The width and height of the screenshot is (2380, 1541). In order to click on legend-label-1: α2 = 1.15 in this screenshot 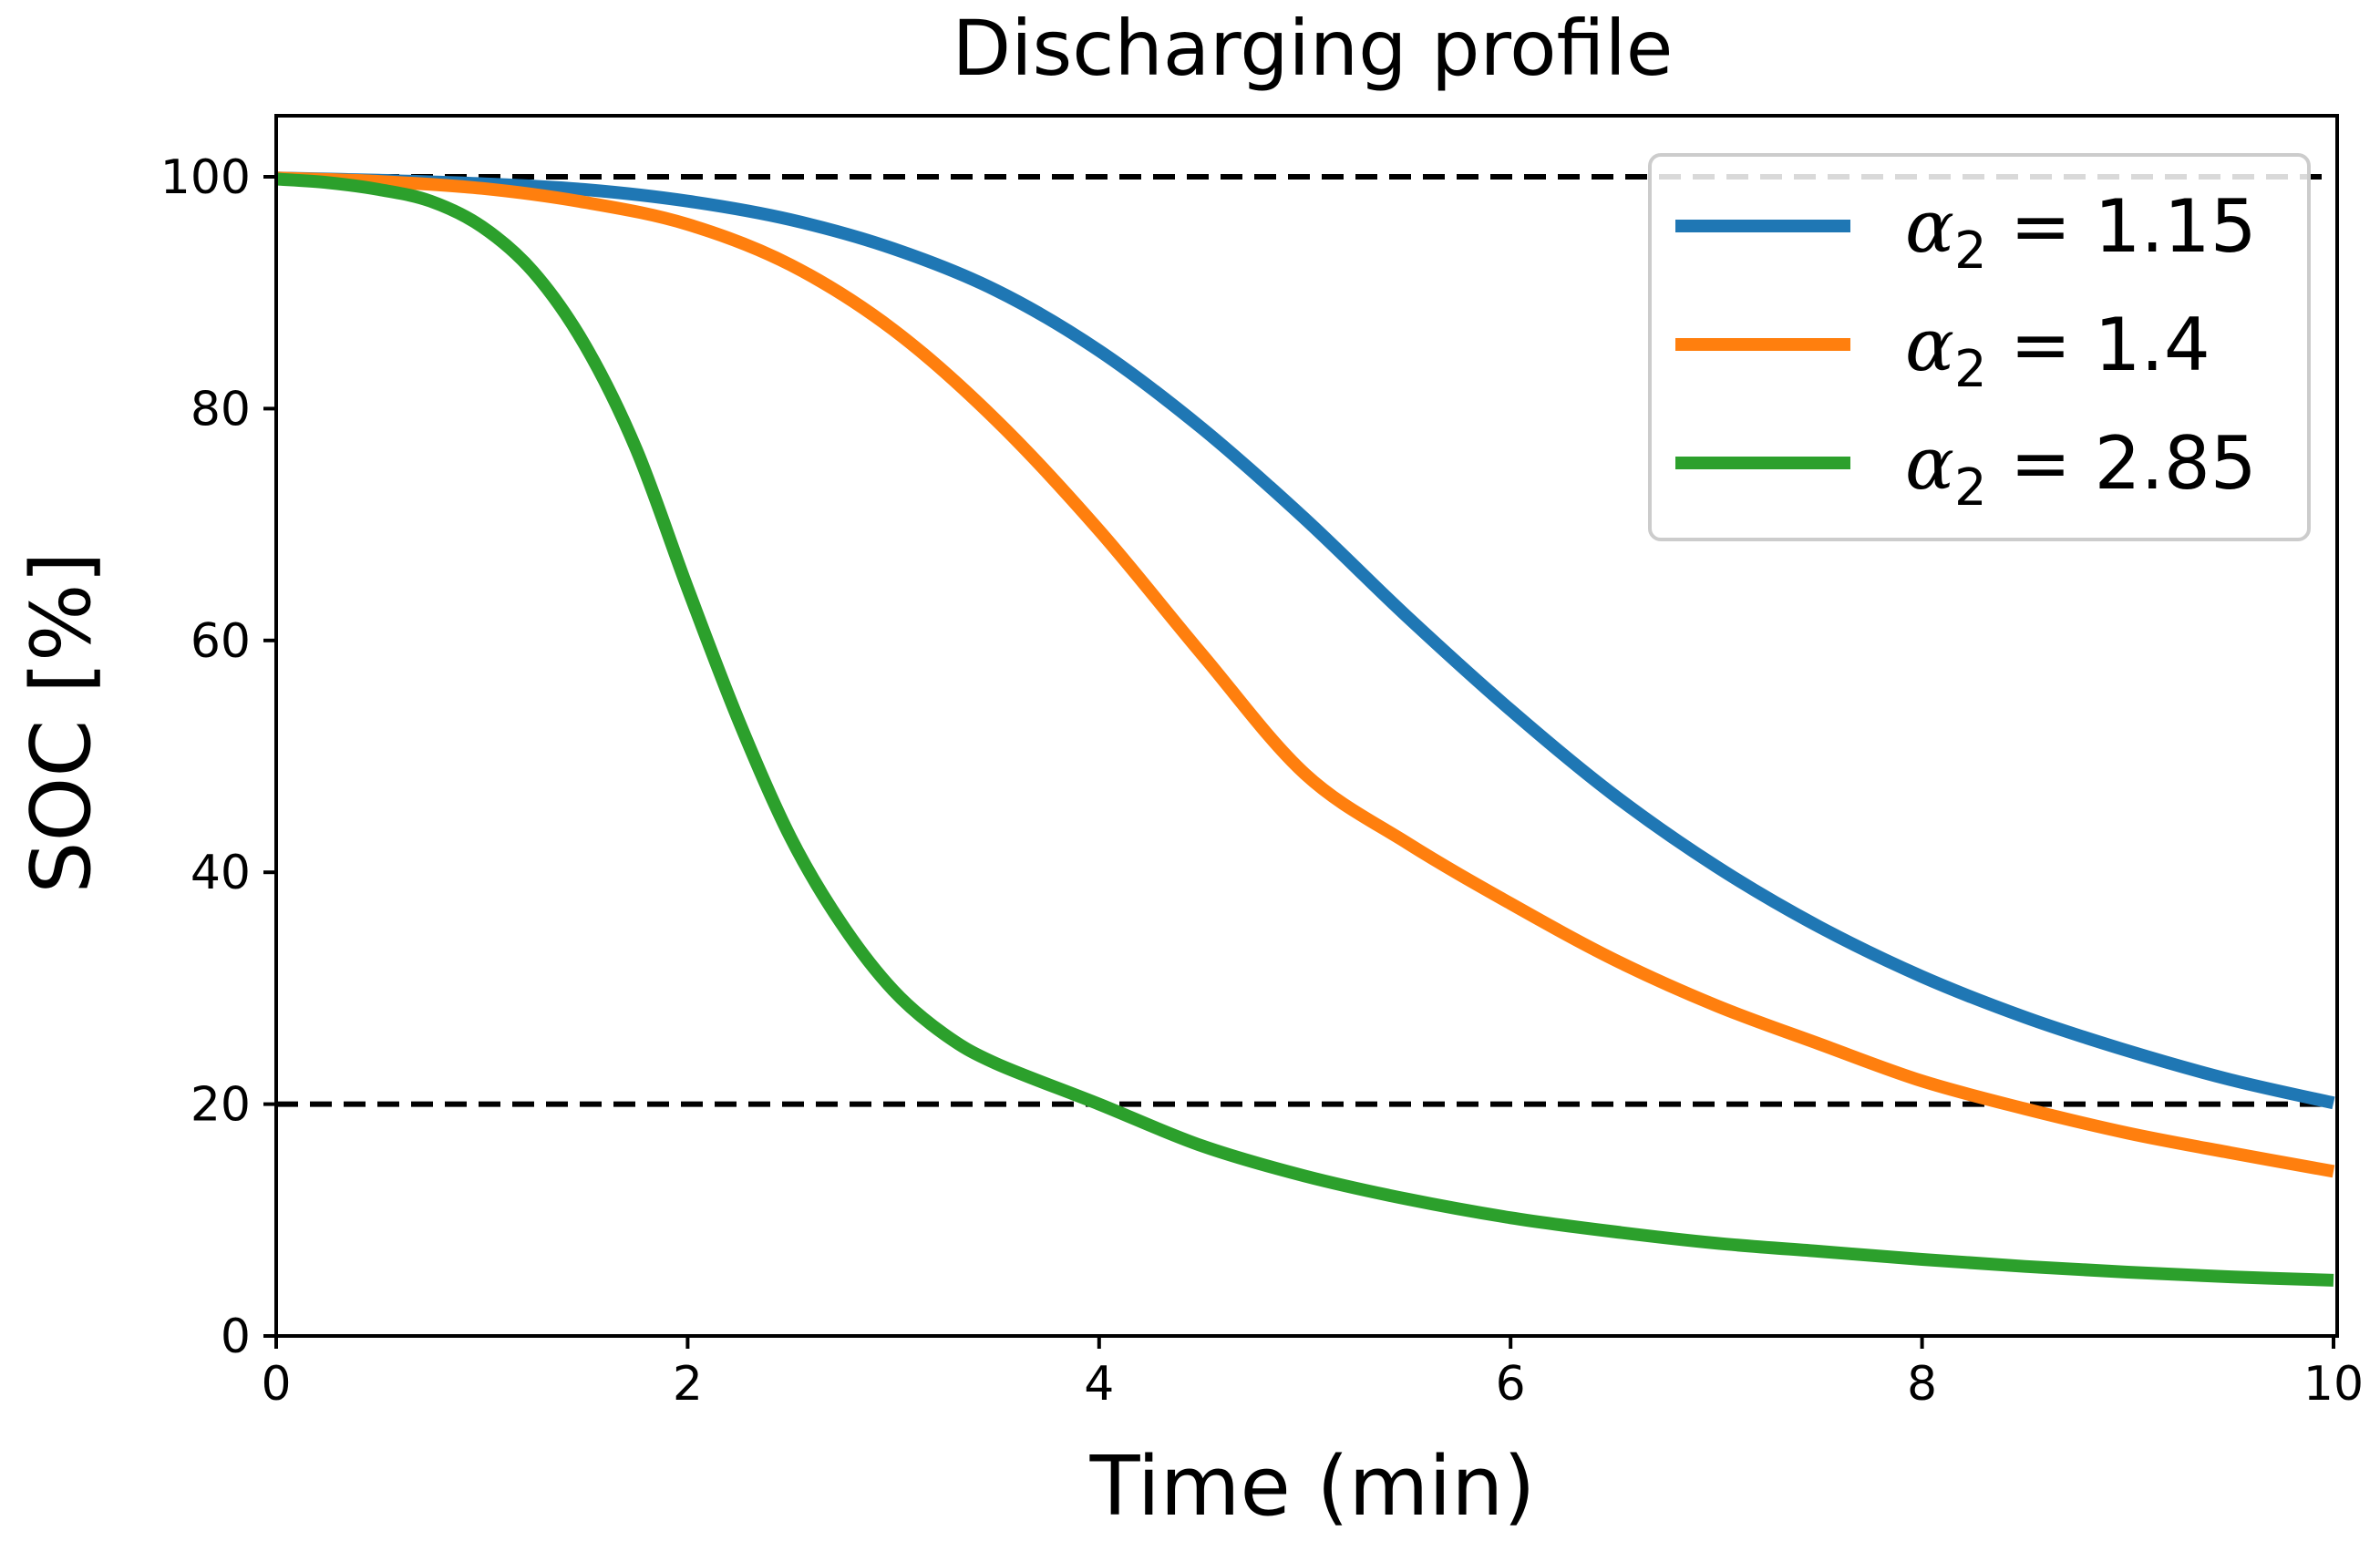, I will do `click(2081, 233)`.